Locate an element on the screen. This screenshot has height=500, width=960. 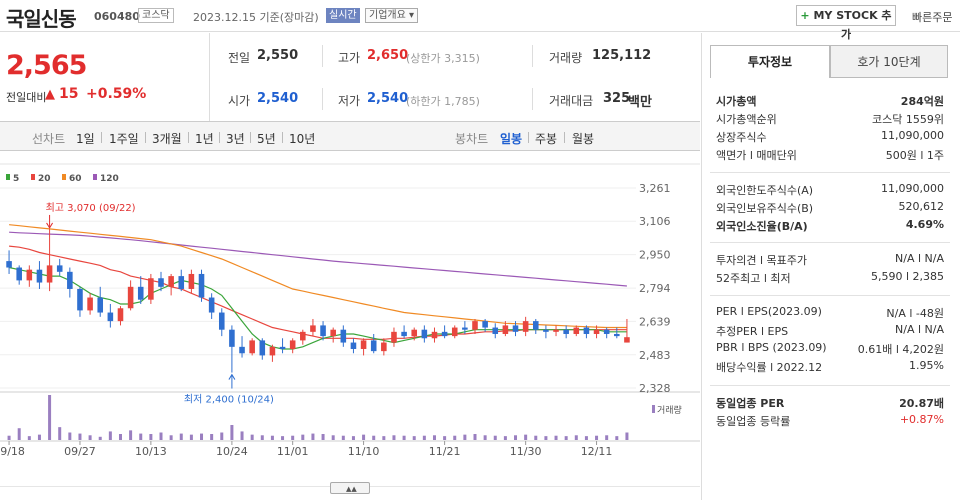
invest-row: 외국인보유주식수(B) 520,612 is located at coordinates (830, 207).